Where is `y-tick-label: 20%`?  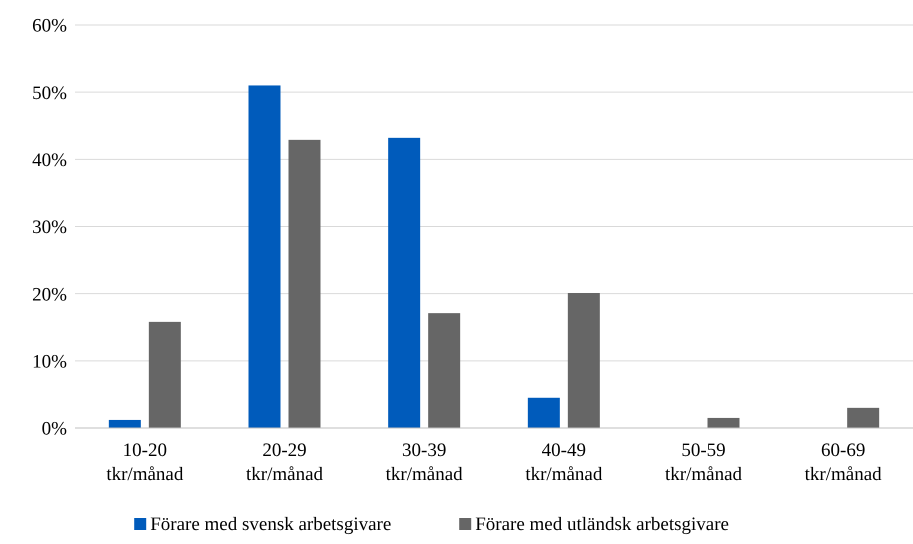
y-tick-label: 20% is located at coordinates (50, 295).